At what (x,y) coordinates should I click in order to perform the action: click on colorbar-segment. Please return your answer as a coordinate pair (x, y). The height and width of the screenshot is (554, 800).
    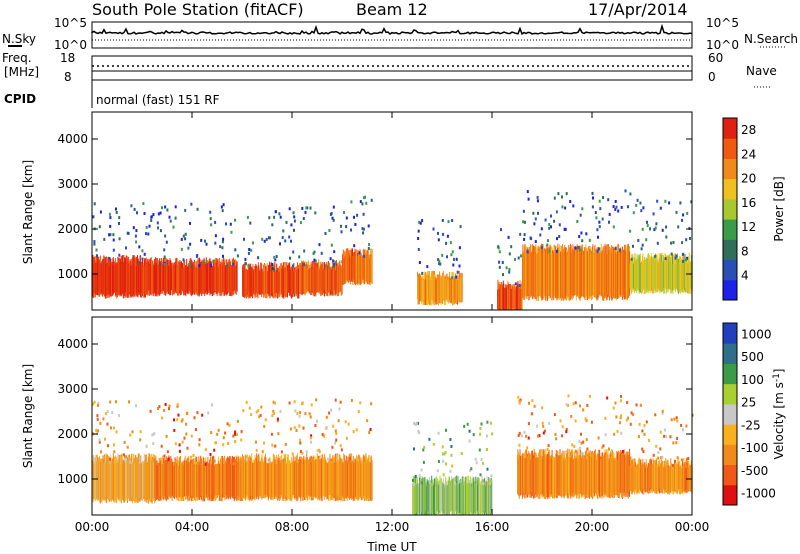
    Looking at the image, I should click on (730, 414).